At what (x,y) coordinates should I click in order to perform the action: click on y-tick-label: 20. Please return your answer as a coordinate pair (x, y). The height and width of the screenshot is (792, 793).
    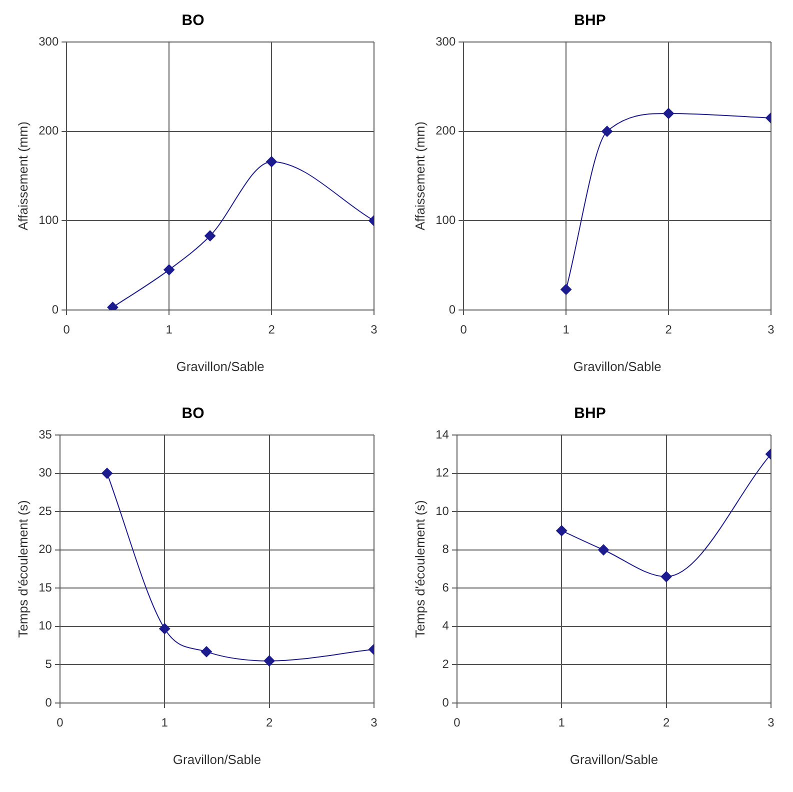
    Looking at the image, I should click on (45, 549).